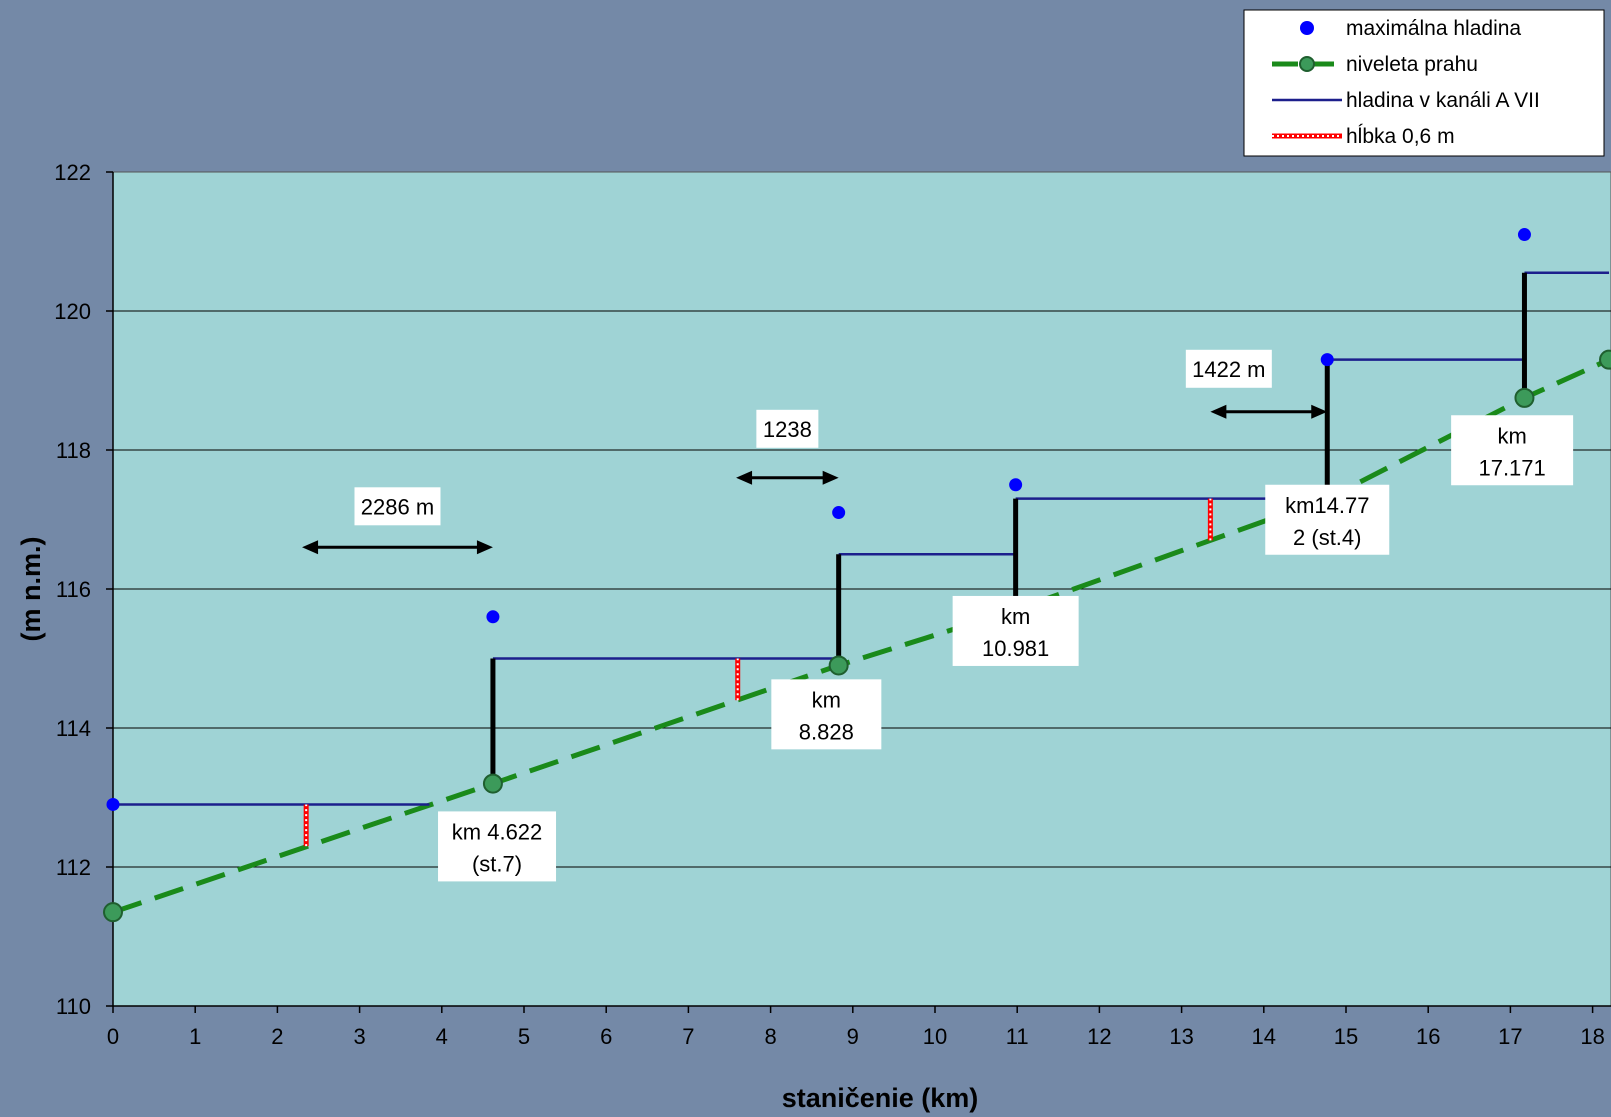  Describe the element at coordinates (73, 1006) in the screenshot. I see `y-tick-label: 110` at that location.